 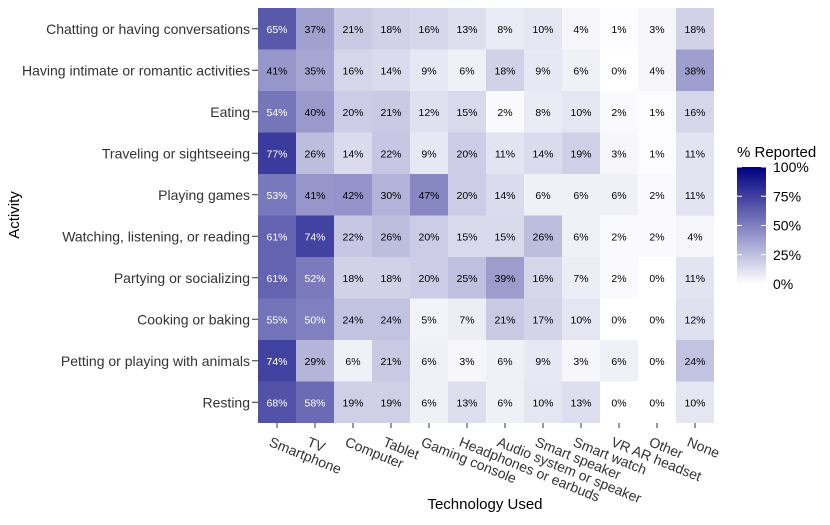 I want to click on cell-value-label: 19%, so click(x=390, y=403).